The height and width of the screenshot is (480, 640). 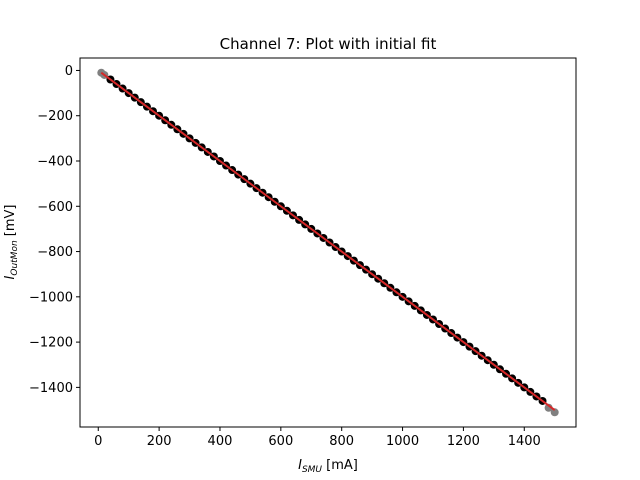 What do you see at coordinates (55, 116) in the screenshot?
I see `y-tick-label: −200` at bounding box center [55, 116].